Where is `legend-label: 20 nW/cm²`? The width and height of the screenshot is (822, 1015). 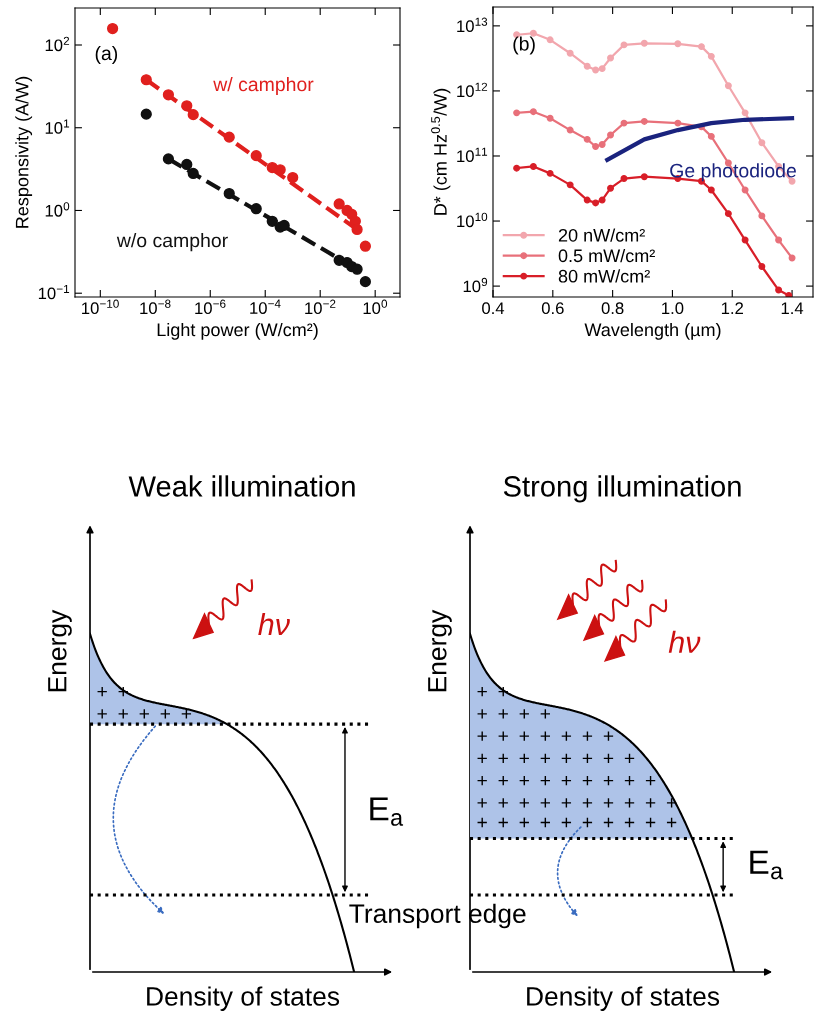 legend-label: 20 nW/cm² is located at coordinates (601, 235).